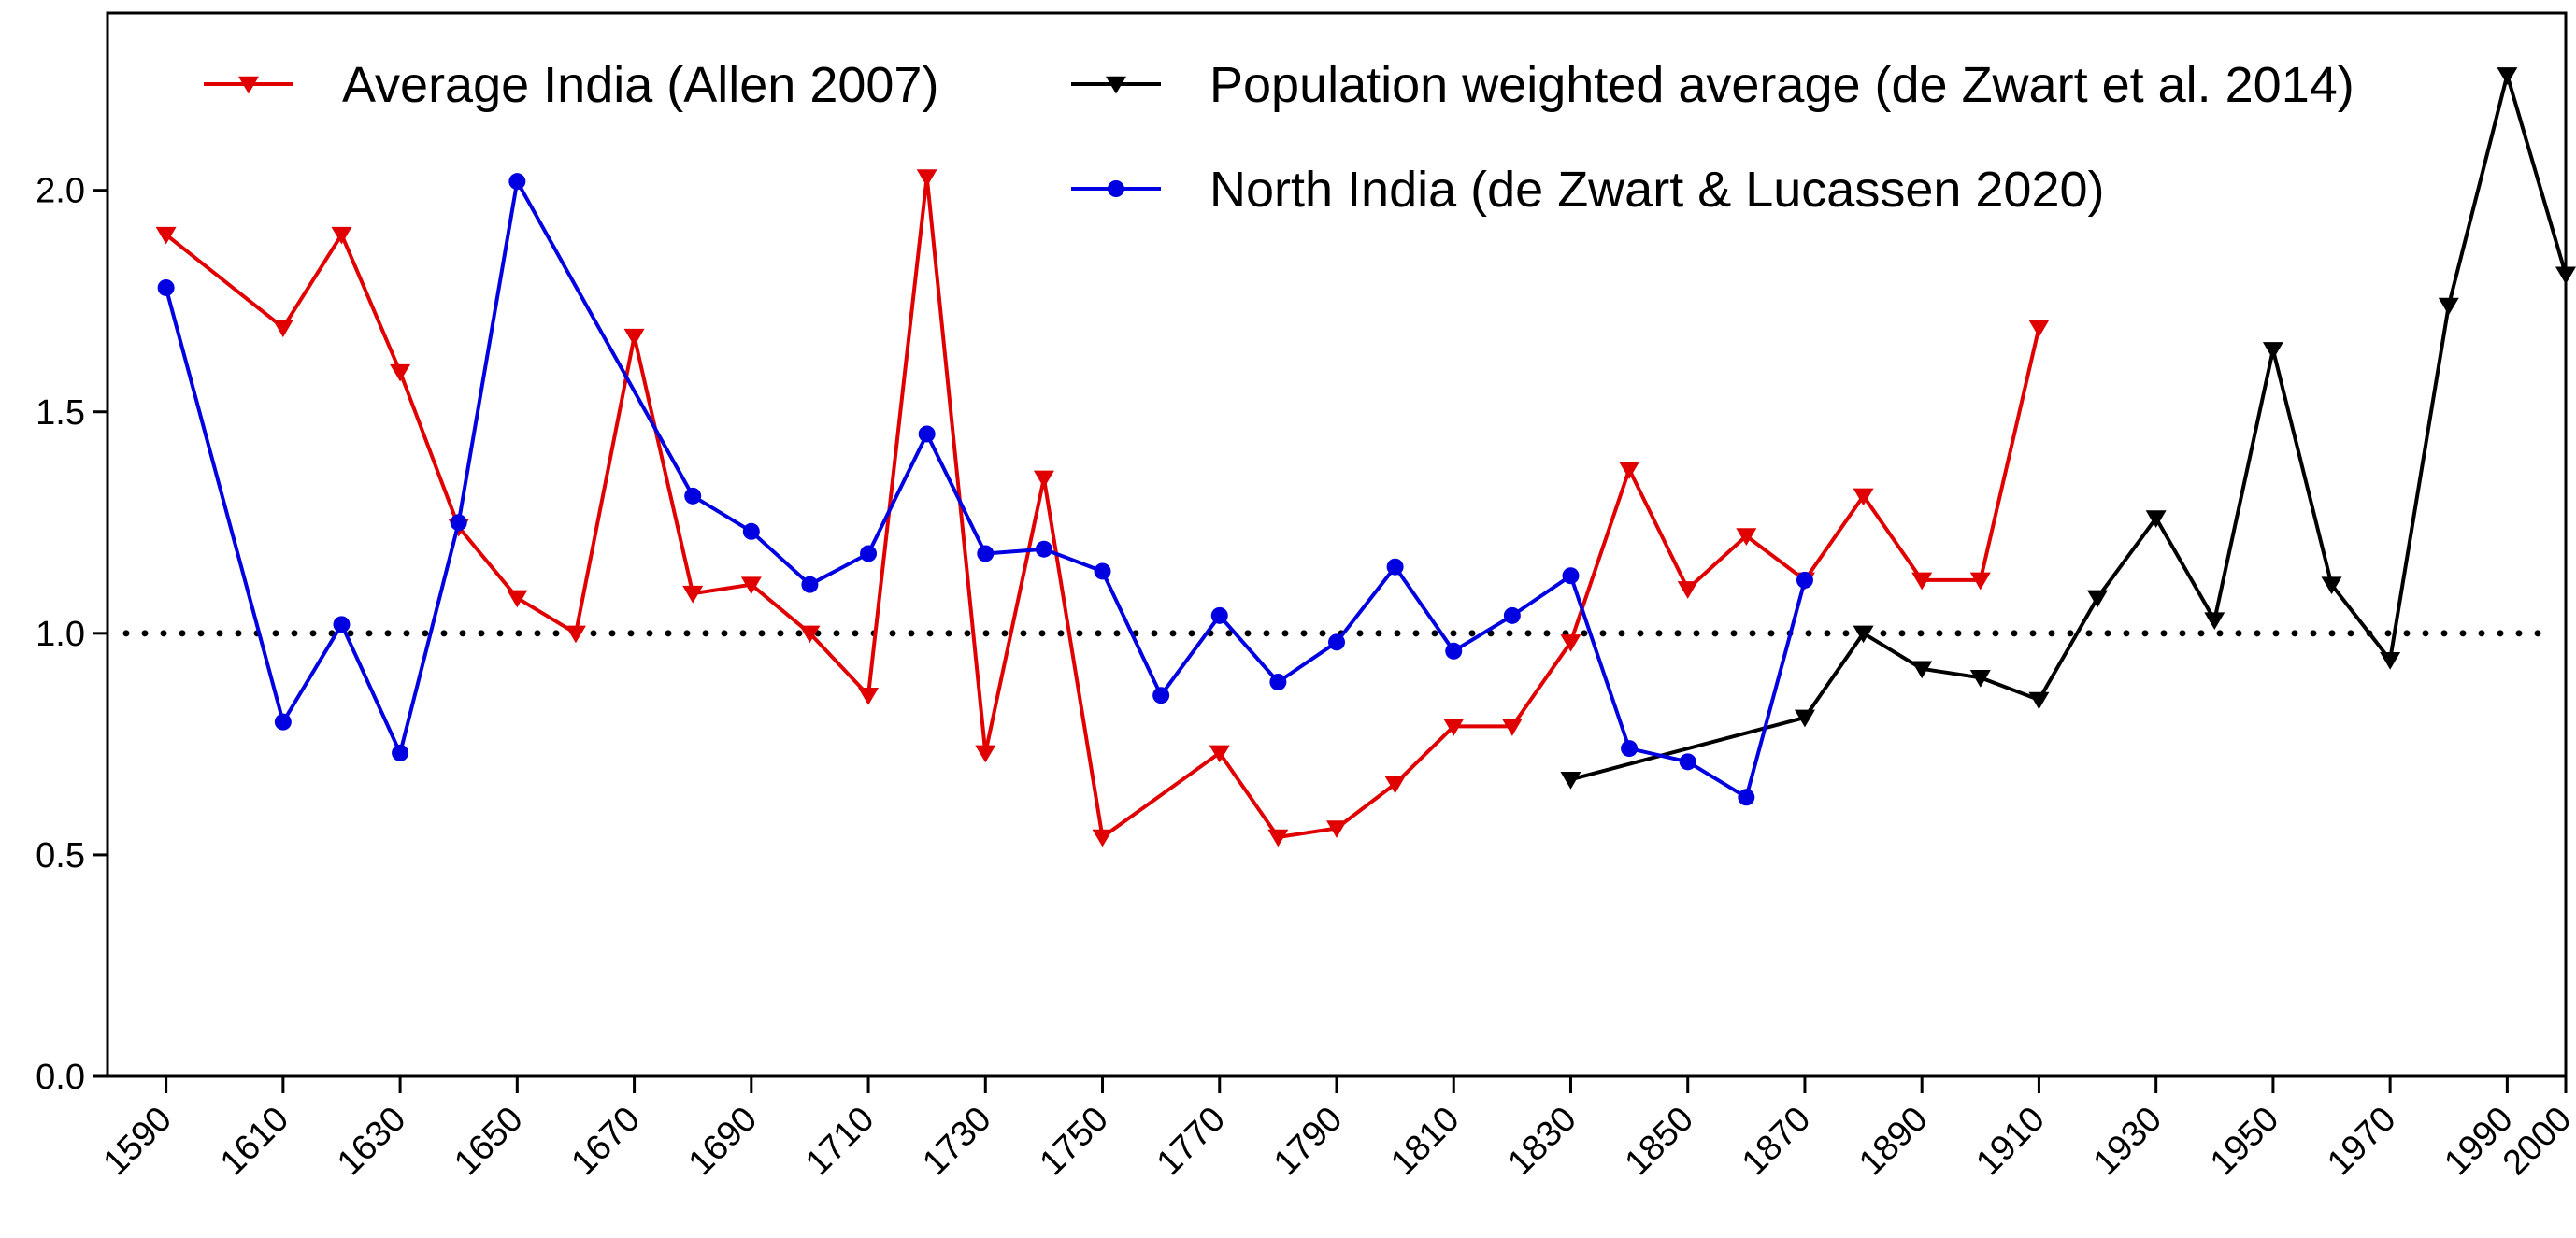 This screenshot has width=2576, height=1238. I want to click on x-tick-label: 1990, so click(2478, 1141).